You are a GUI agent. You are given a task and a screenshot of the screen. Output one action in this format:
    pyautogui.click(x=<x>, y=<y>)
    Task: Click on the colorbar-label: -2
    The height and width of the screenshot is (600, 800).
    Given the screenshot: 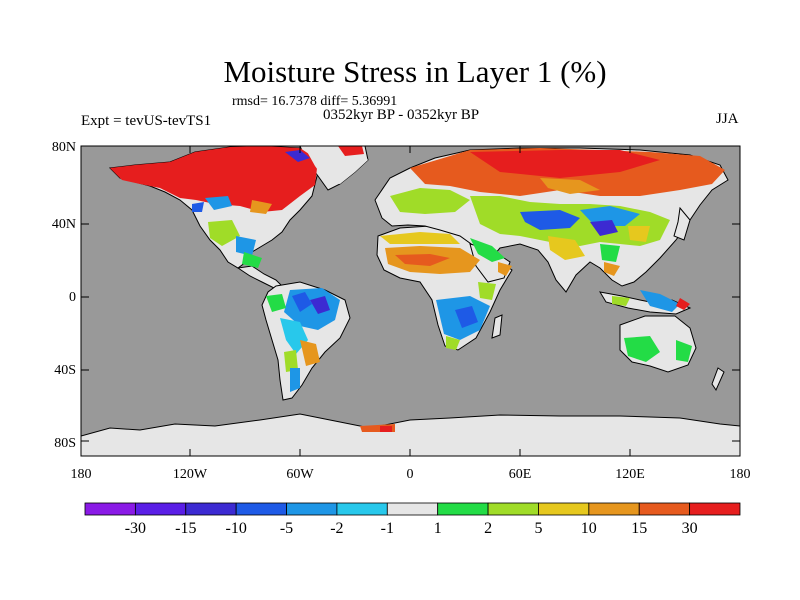 What is the action you would take?
    pyautogui.click(x=337, y=528)
    